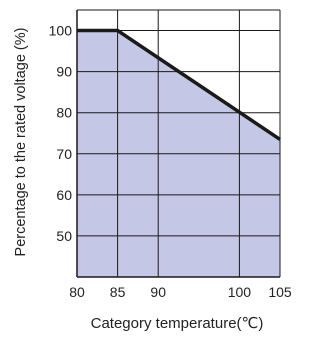  I want to click on x-tick-label: 90, so click(158, 292).